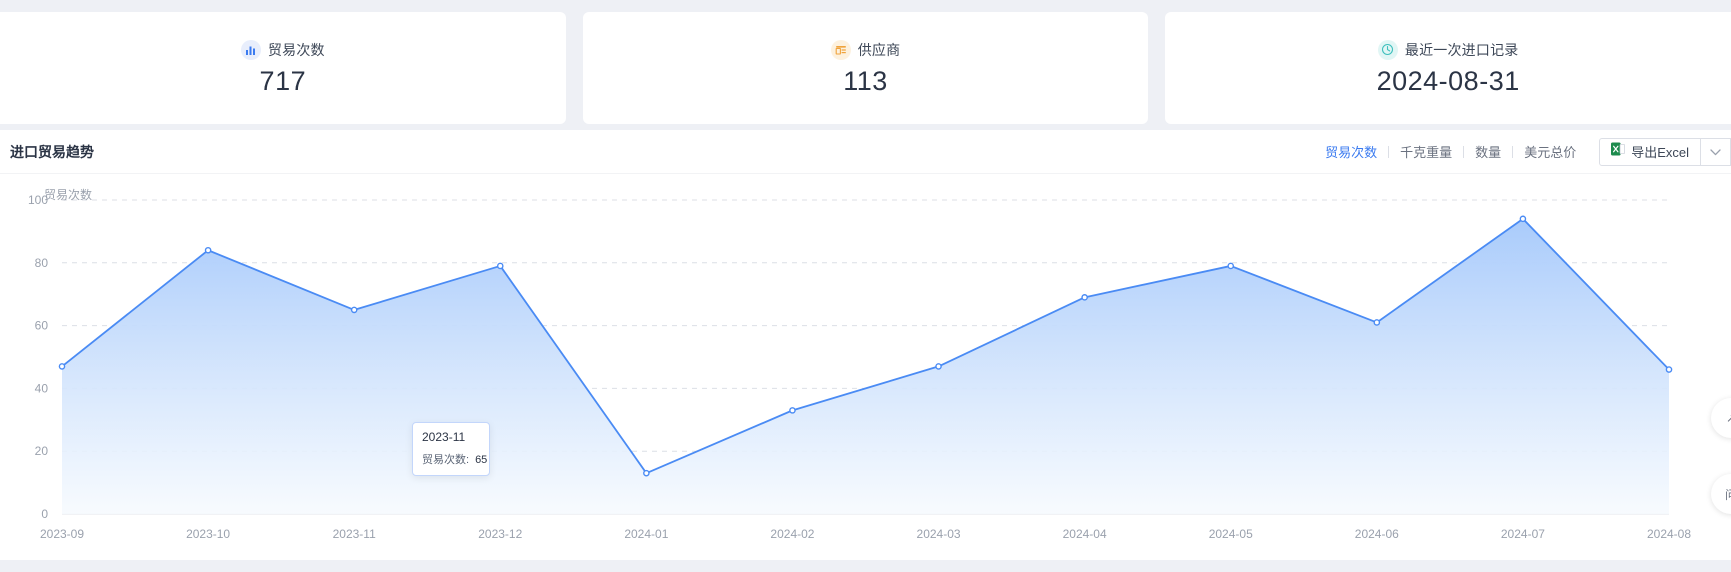  Describe the element at coordinates (1461, 49) in the screenshot. I see `stat-card-label: 最近一次进口记录` at that location.